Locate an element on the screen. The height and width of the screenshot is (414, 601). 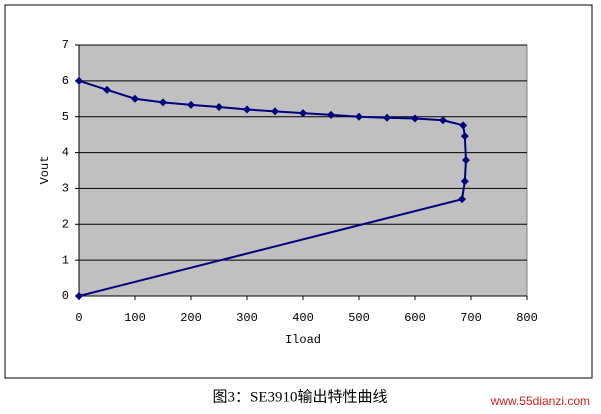
x-tick-label: 700 is located at coordinates (471, 318).